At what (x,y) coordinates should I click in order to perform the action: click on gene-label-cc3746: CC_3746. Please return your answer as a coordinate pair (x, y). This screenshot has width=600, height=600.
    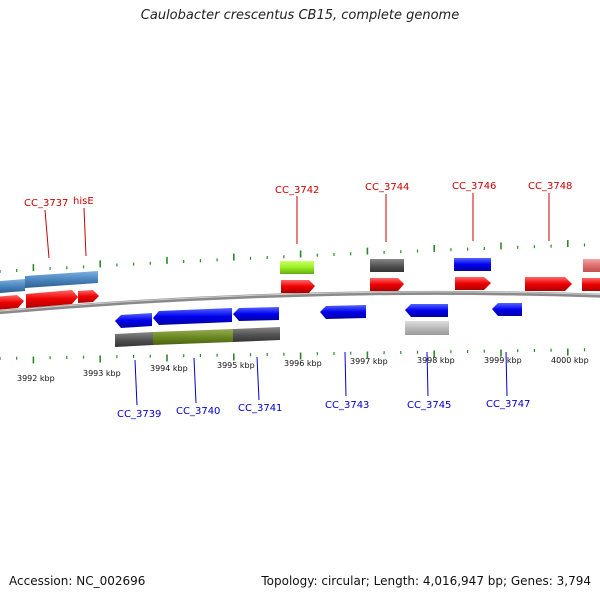
    Looking at the image, I should click on (474, 186).